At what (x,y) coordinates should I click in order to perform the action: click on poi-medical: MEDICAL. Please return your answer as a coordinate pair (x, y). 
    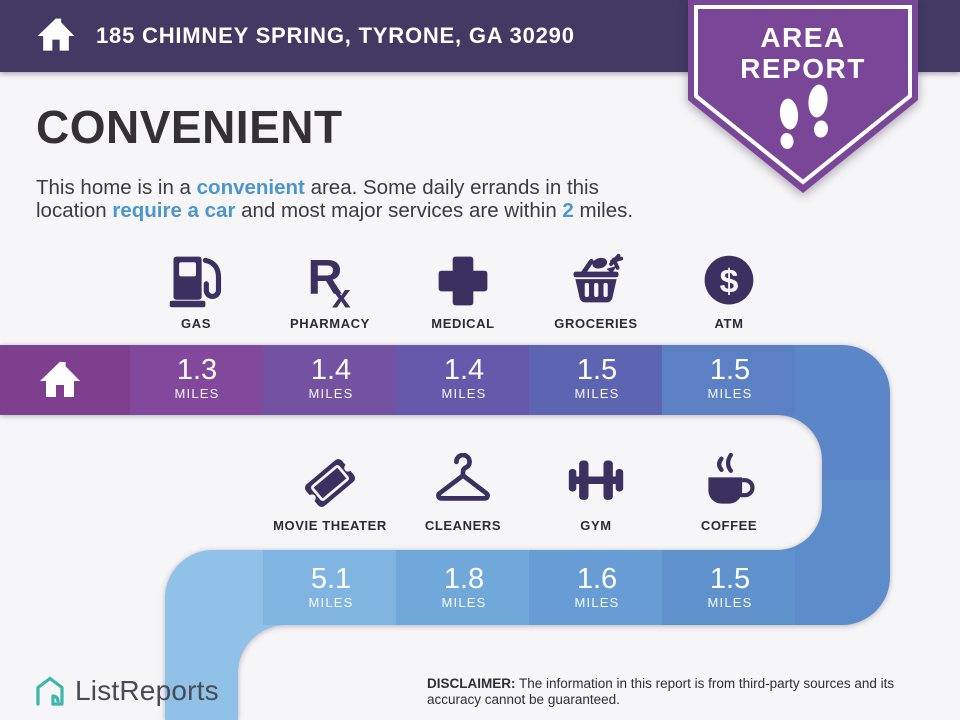
    Looking at the image, I should click on (463, 291).